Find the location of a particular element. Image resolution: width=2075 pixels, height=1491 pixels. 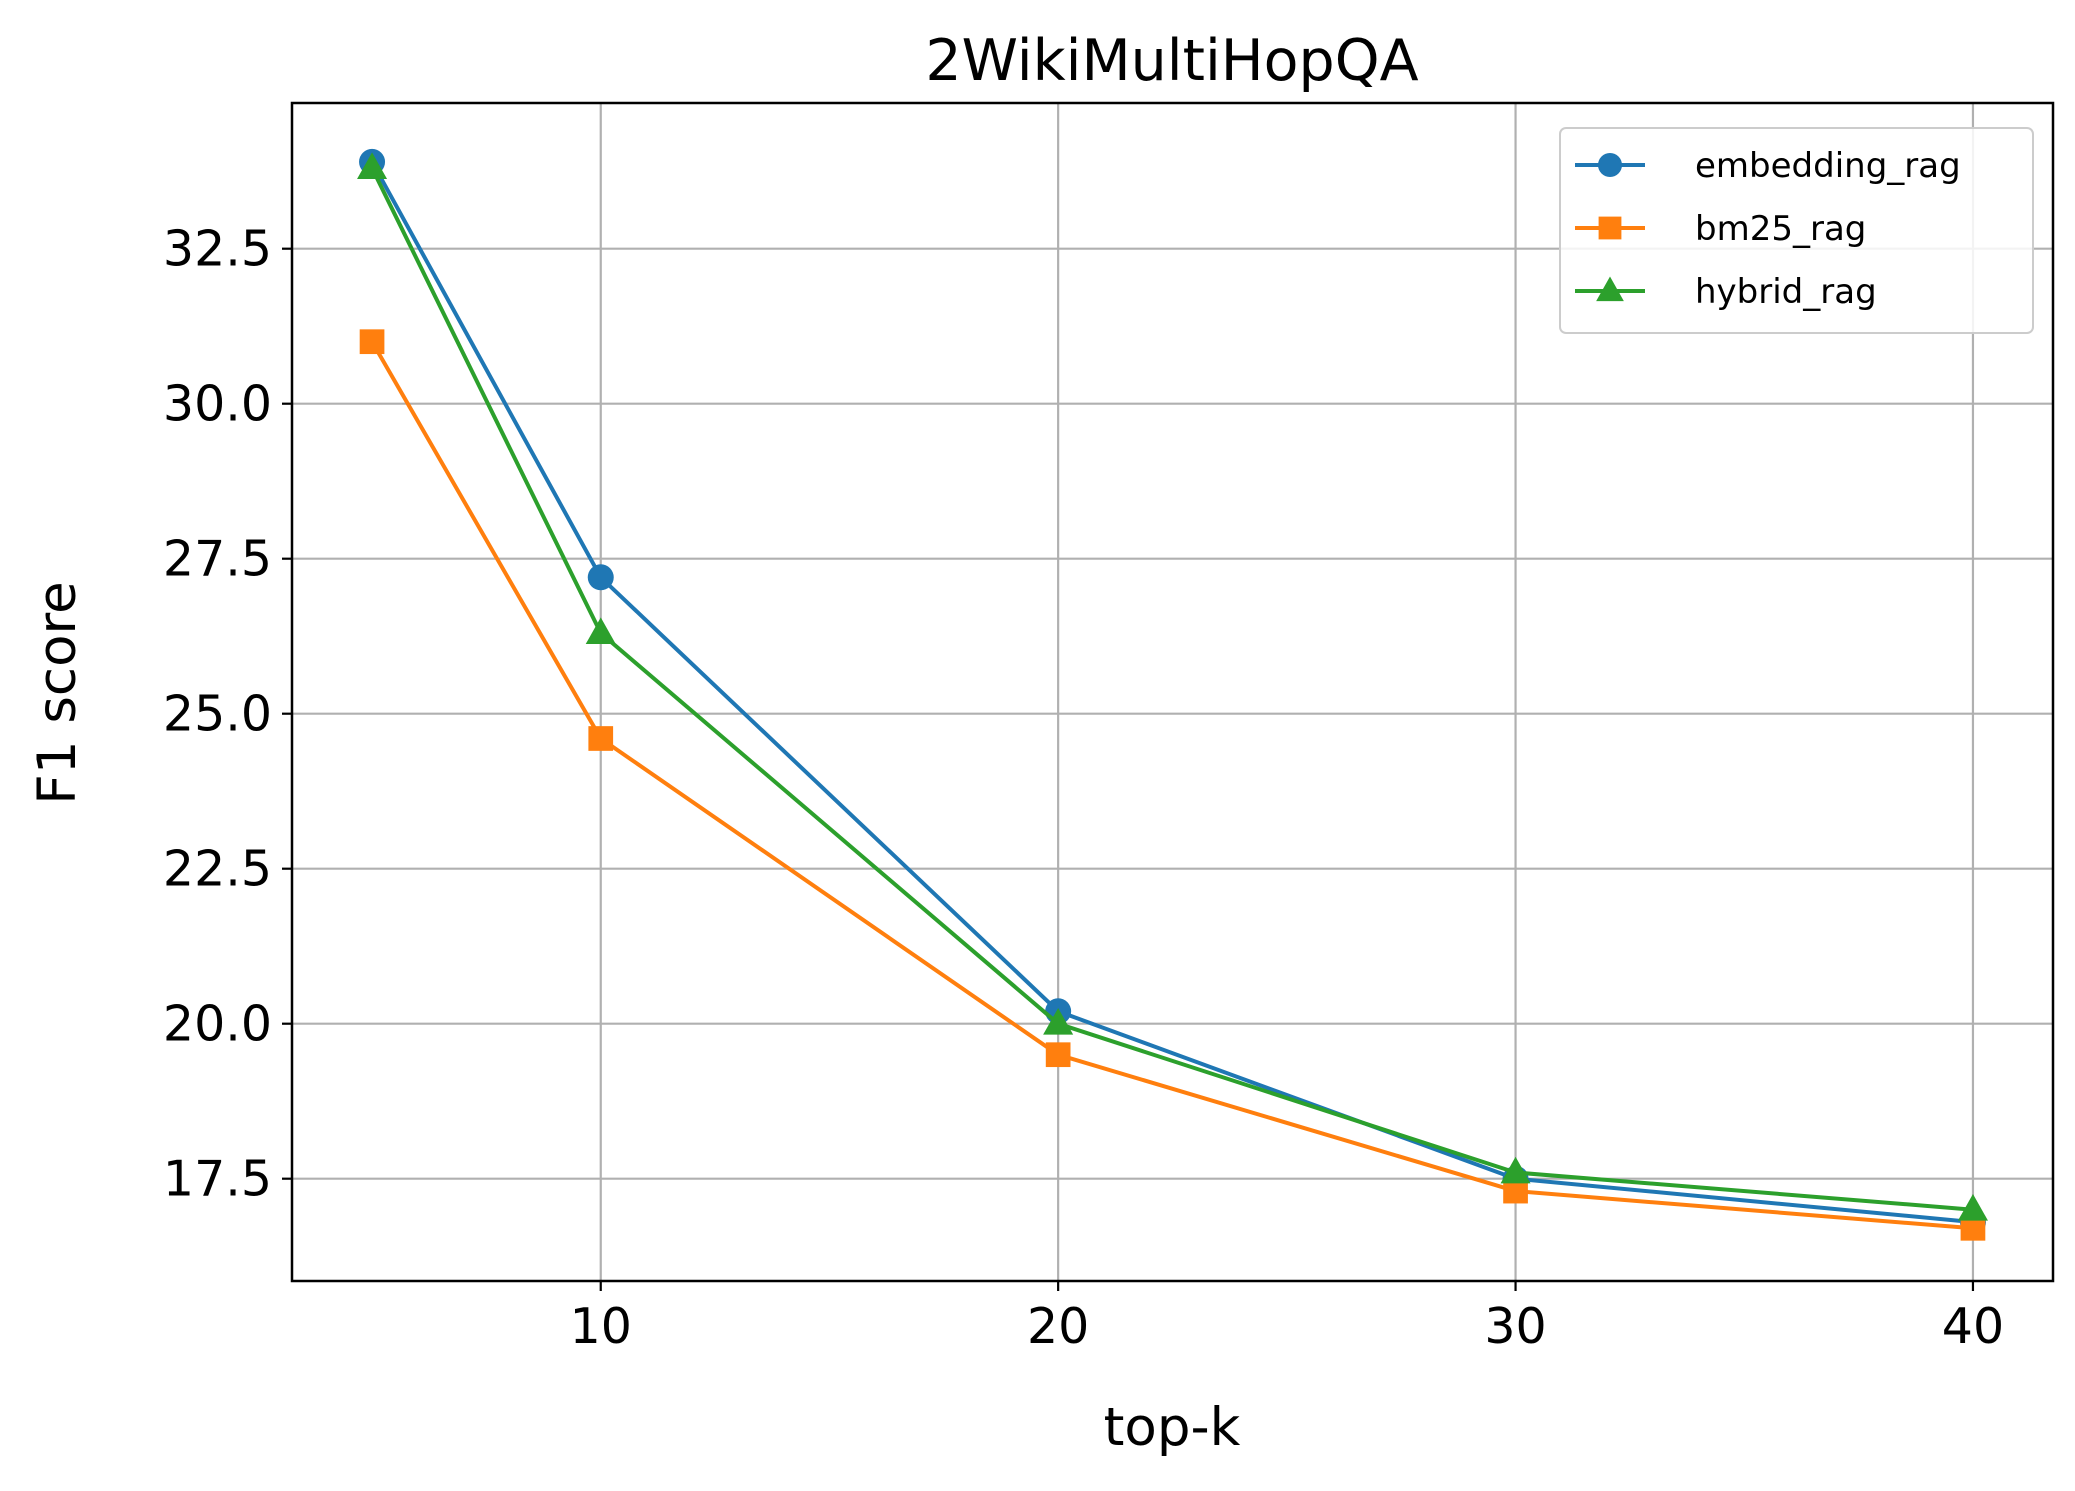

x-tick-label: 30 is located at coordinates (1515, 1326).